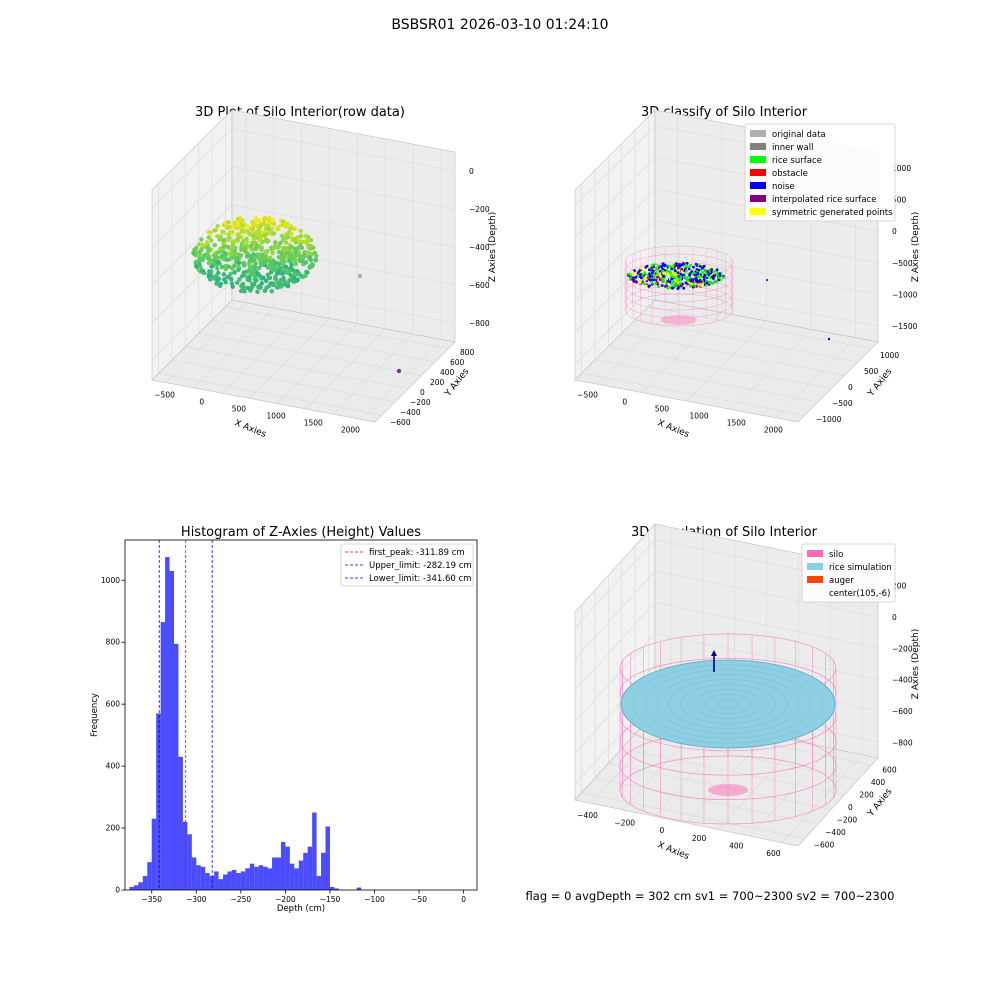 This screenshot has width=1000, height=1000. Describe the element at coordinates (822, 798) in the screenshot. I see `sim-ygrid` at that location.